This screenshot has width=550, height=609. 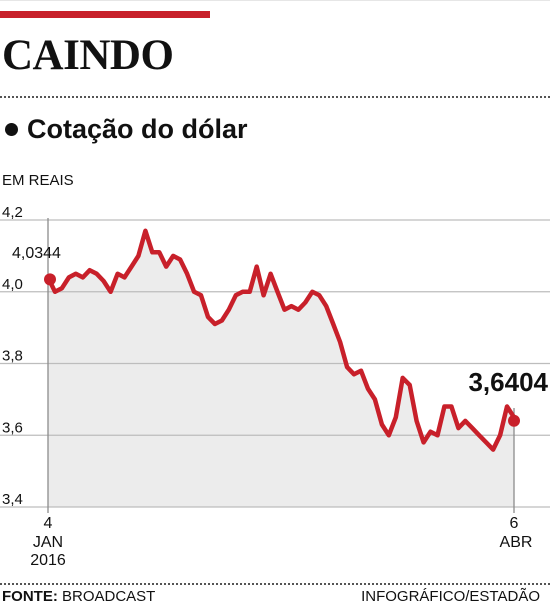 I want to click on top-rule, so click(x=275, y=0).